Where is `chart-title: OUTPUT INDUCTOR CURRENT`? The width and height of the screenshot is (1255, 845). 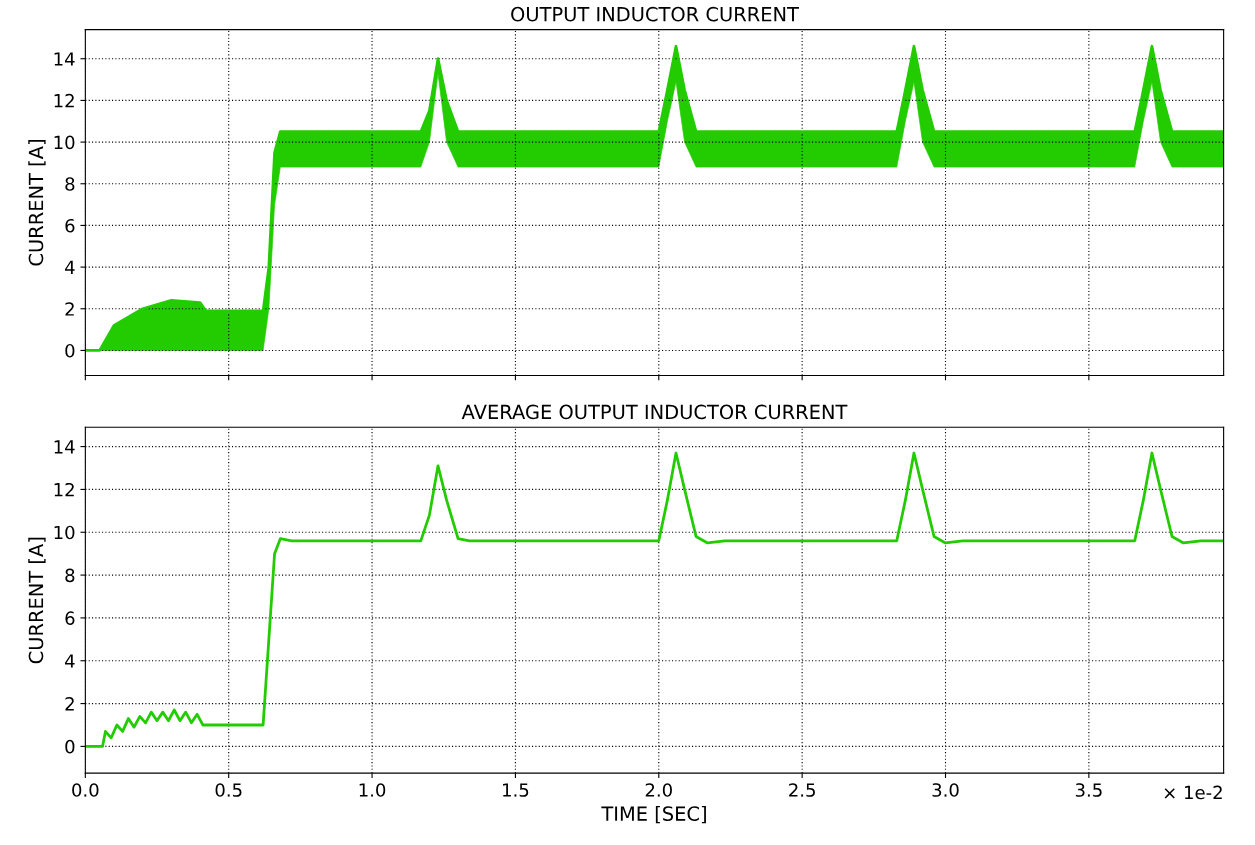
chart-title: OUTPUT INDUCTOR CURRENT is located at coordinates (655, 14).